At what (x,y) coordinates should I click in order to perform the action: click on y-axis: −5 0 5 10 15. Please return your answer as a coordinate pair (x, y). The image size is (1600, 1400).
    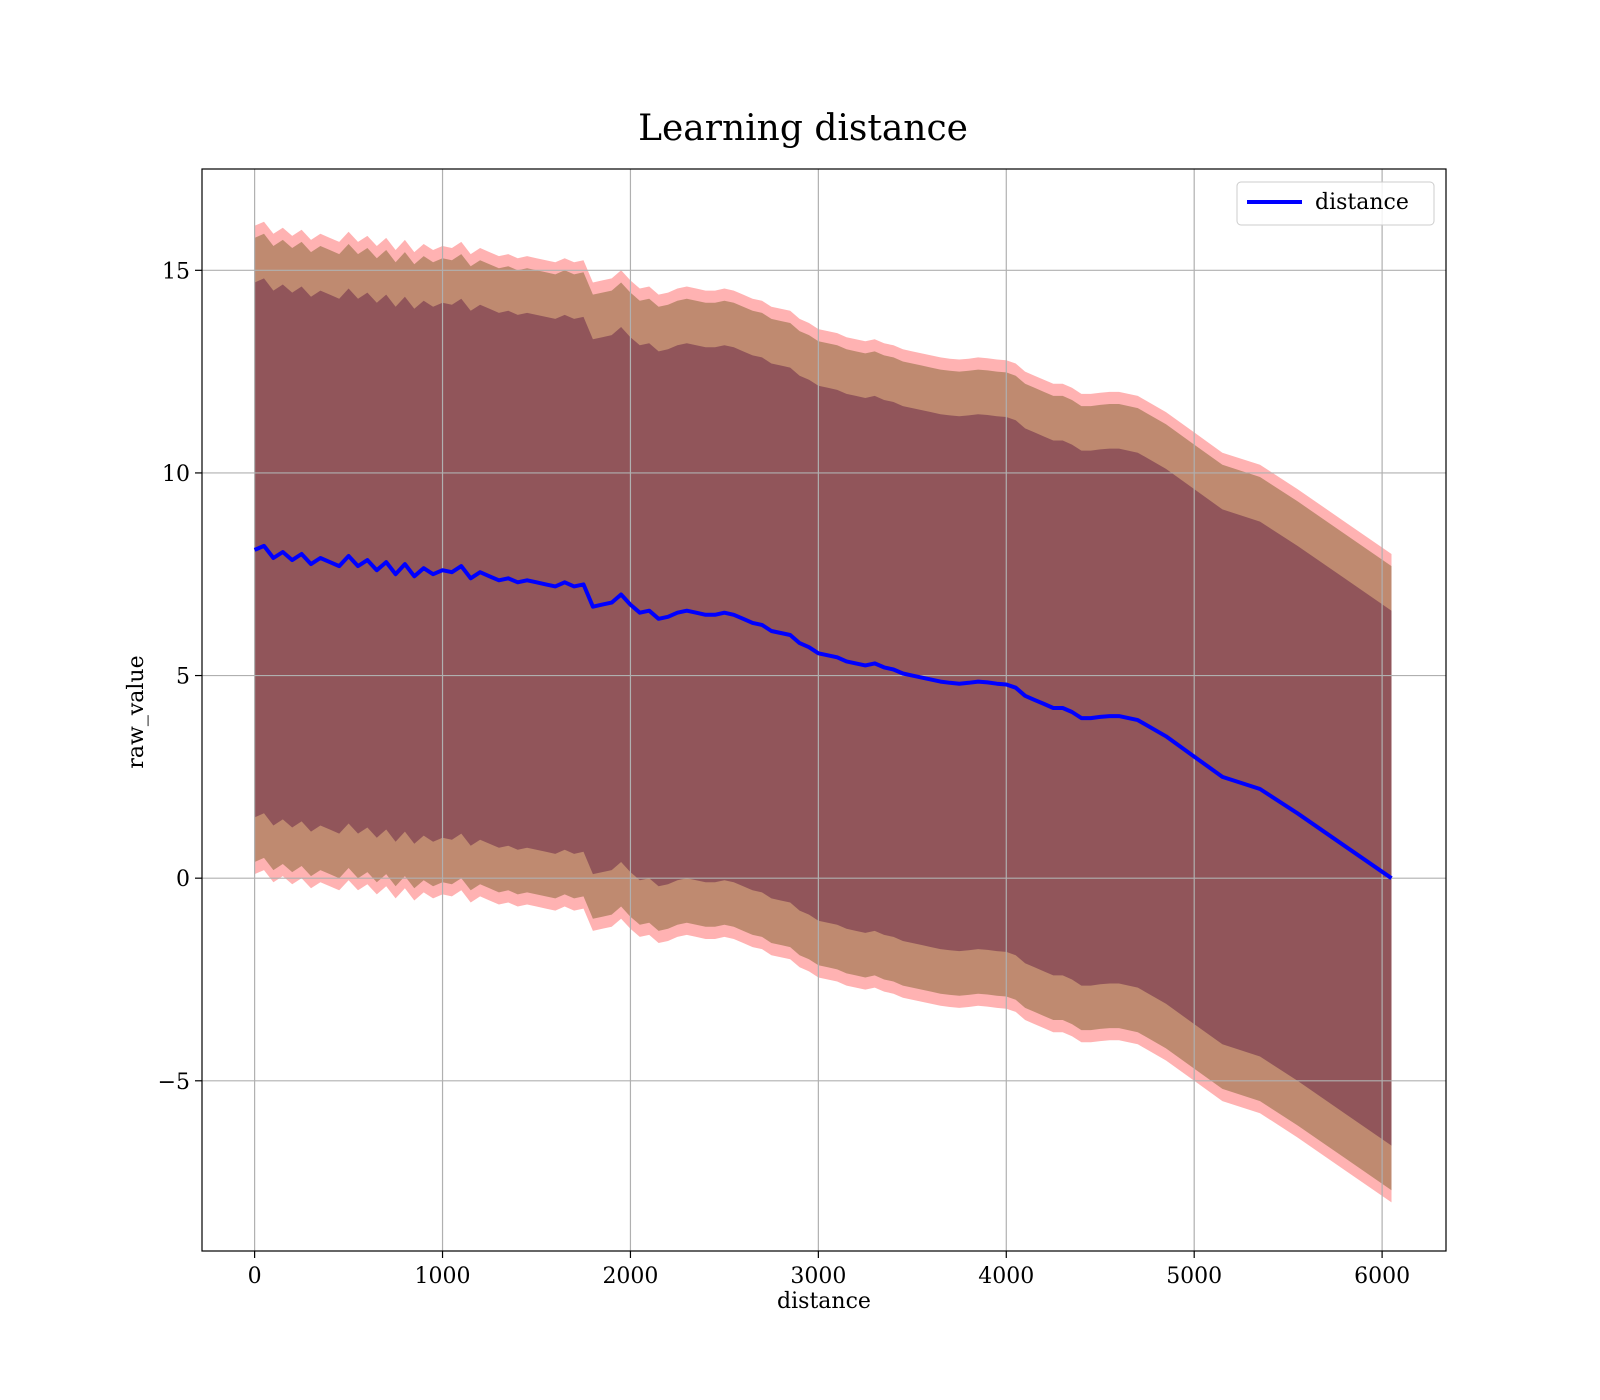
    Looking at the image, I should click on (180, 677).